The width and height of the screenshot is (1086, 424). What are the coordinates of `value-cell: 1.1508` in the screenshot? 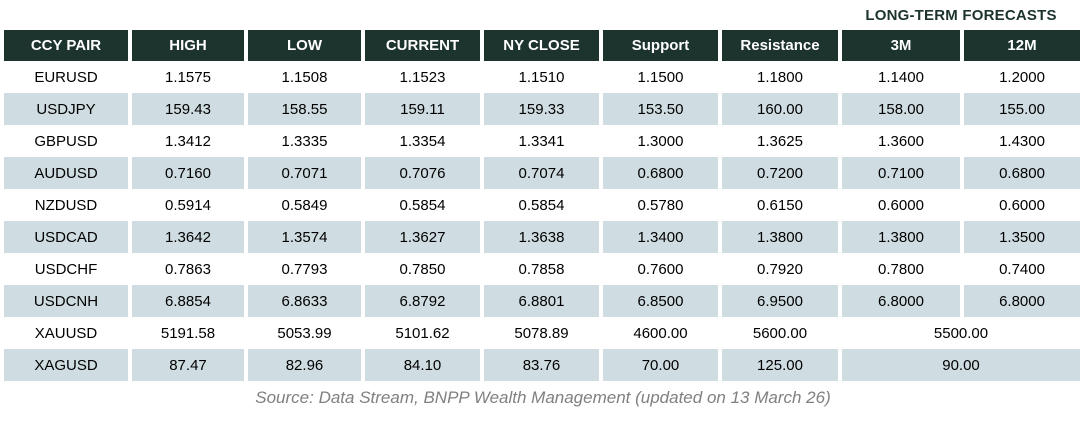 It's located at (304, 77).